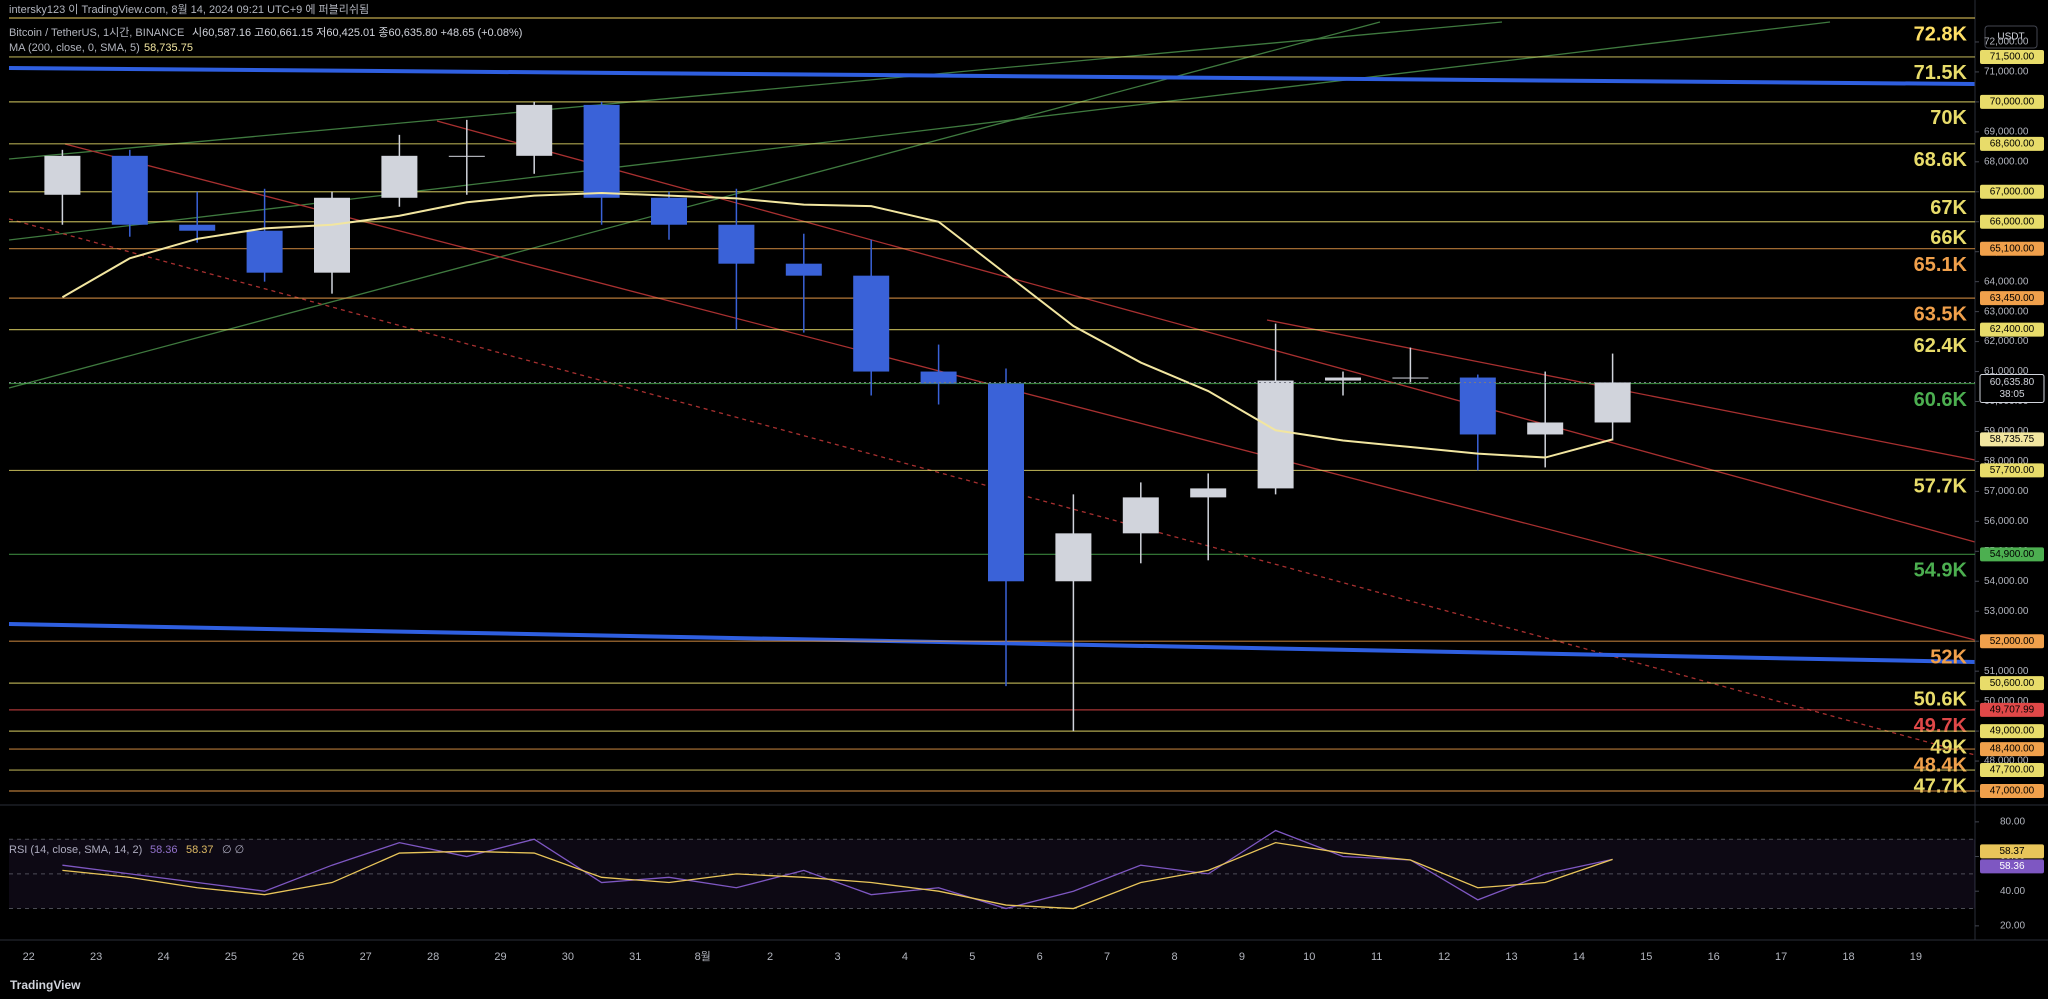 The width and height of the screenshot is (2048, 999). Describe the element at coordinates (2012, 822) in the screenshot. I see `rsi-tick-label: 80.00` at that location.